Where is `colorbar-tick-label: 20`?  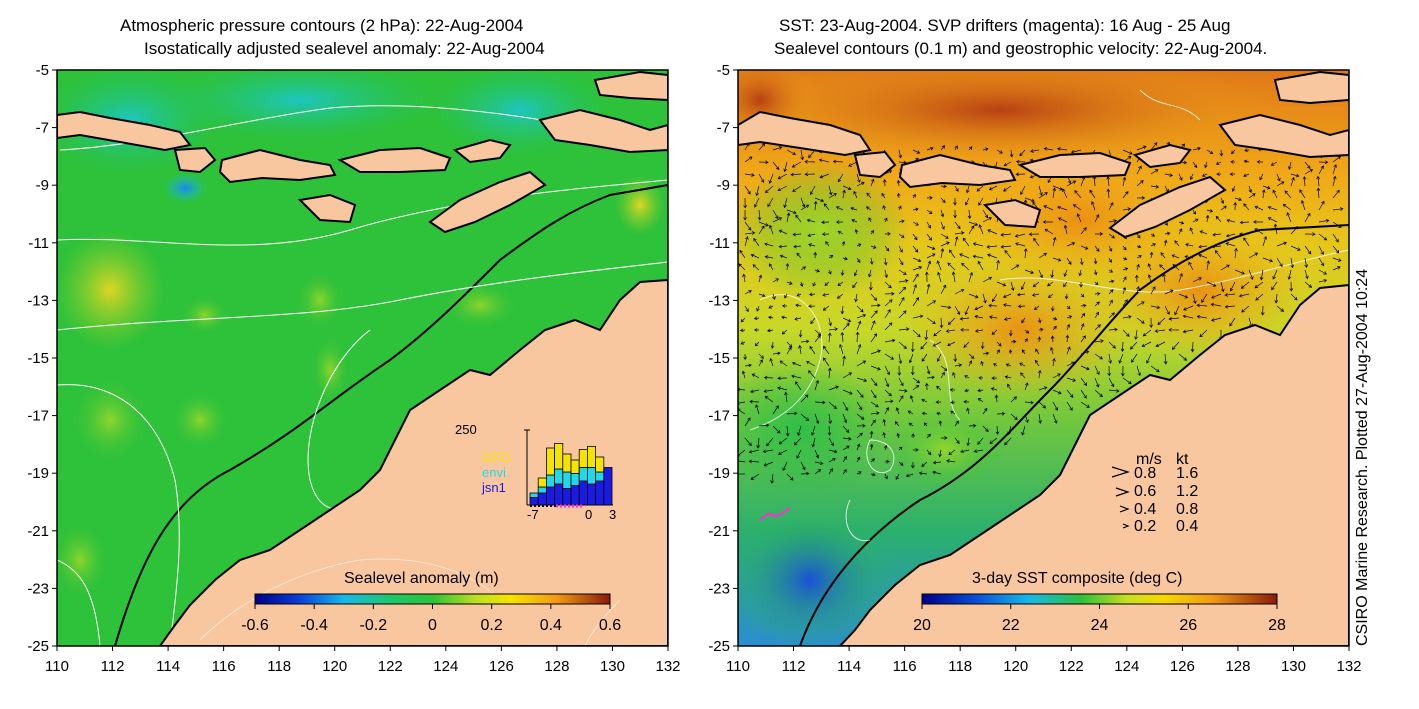 colorbar-tick-label: 20 is located at coordinates (922, 625).